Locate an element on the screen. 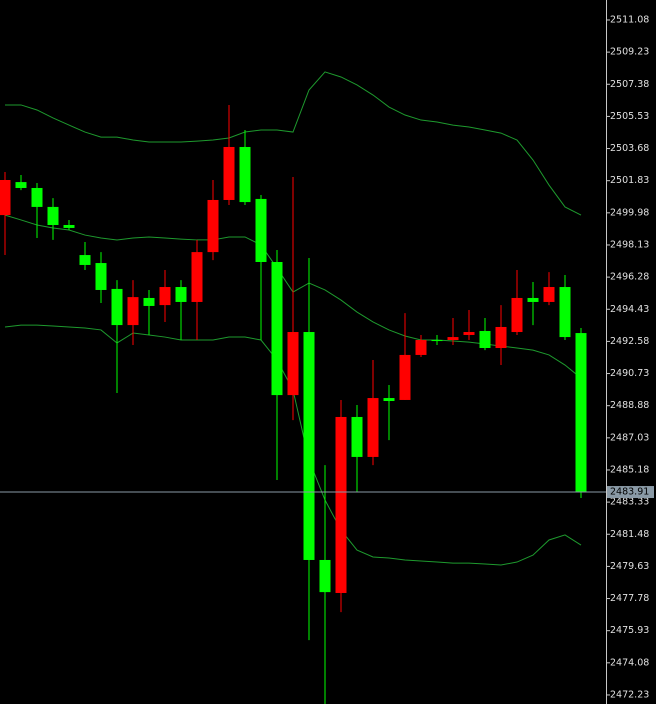 The image size is (656, 704). y-tick-label: 2511.08 is located at coordinates (629, 19).